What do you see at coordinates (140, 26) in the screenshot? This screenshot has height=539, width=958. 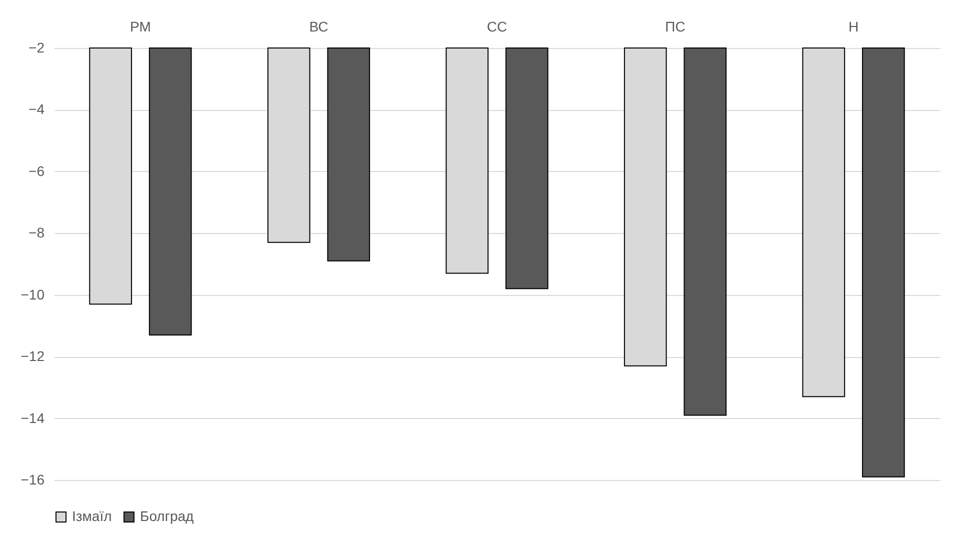 I see `x-tick-label: РМ` at bounding box center [140, 26].